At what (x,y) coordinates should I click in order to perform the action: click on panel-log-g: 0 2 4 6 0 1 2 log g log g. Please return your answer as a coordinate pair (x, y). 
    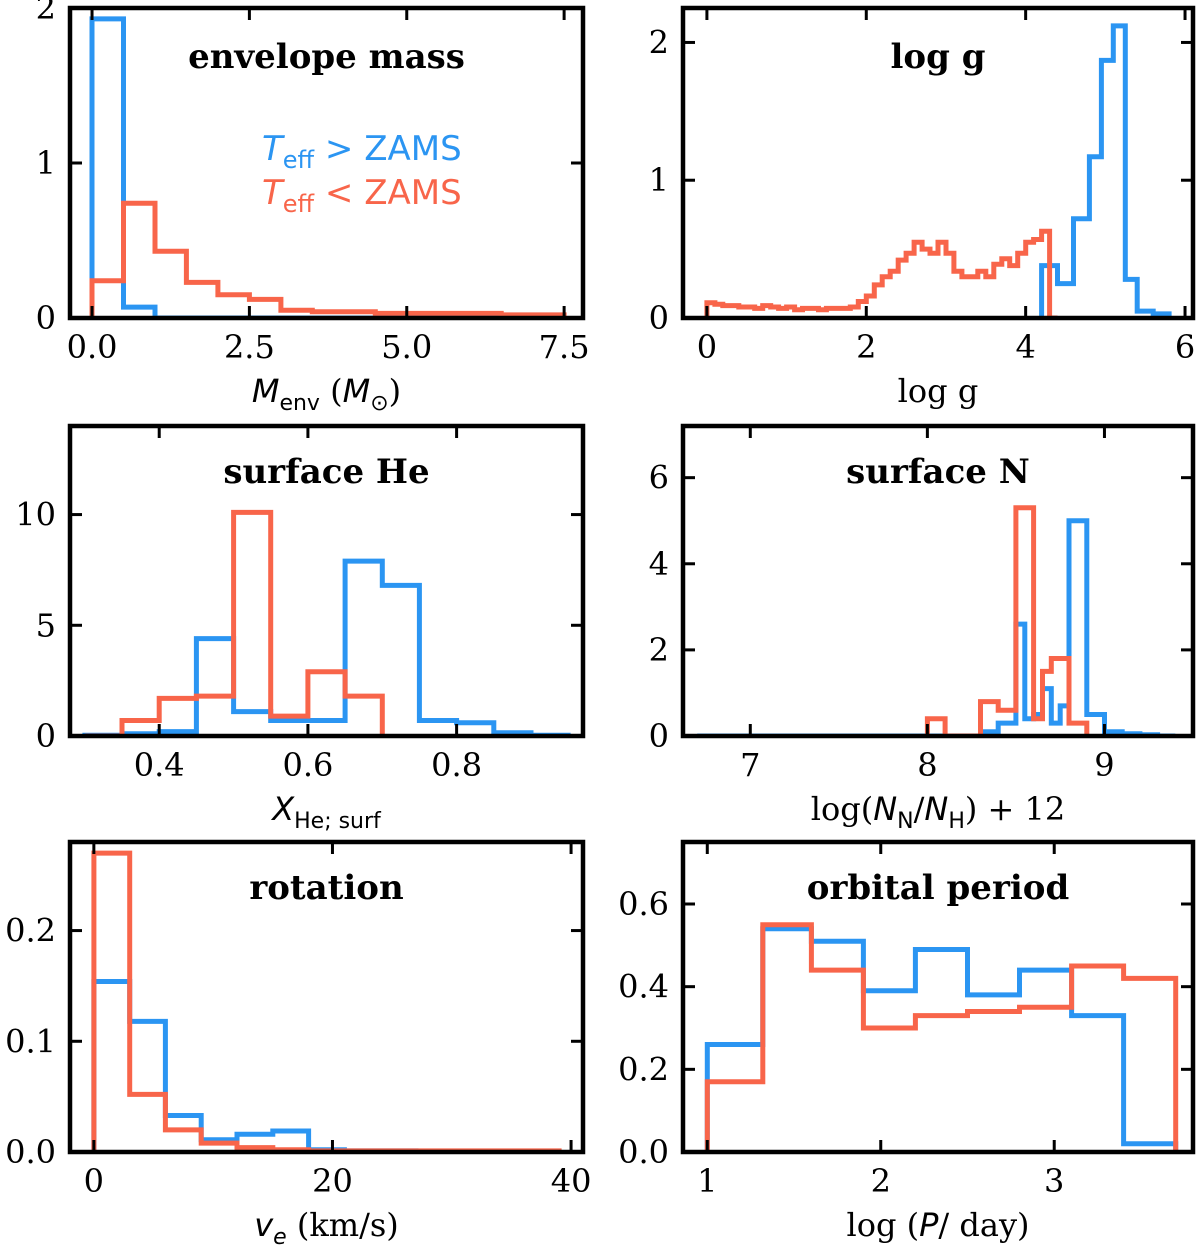
    Looking at the image, I should click on (922, 207).